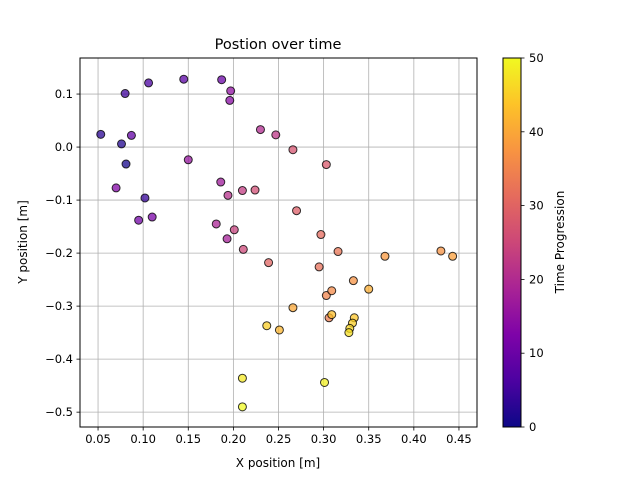 The height and width of the screenshot is (480, 640). What do you see at coordinates (59, 306) in the screenshot?
I see `y-tick-label: −0.3` at bounding box center [59, 306].